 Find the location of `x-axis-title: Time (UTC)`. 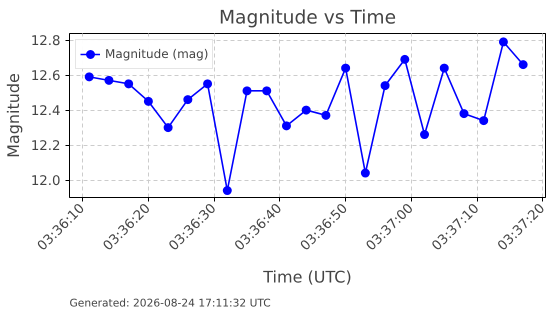

x-axis-title: Time (UTC) is located at coordinates (307, 276).